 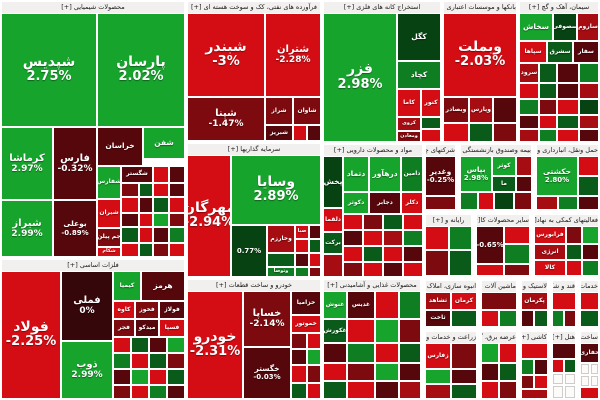 What do you see at coordinates (440, 150) in the screenshot?
I see `sector-header-multi-industry: شرکتهای چند رشته ای صن[+]` at bounding box center [440, 150].